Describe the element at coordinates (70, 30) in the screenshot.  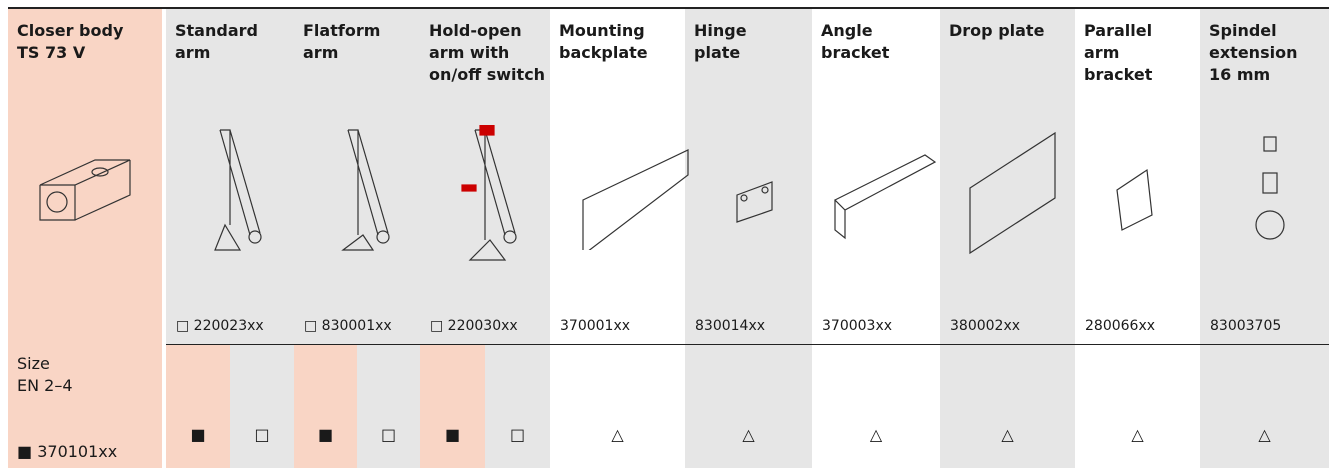
I see `column-title: Closer body` at that location.